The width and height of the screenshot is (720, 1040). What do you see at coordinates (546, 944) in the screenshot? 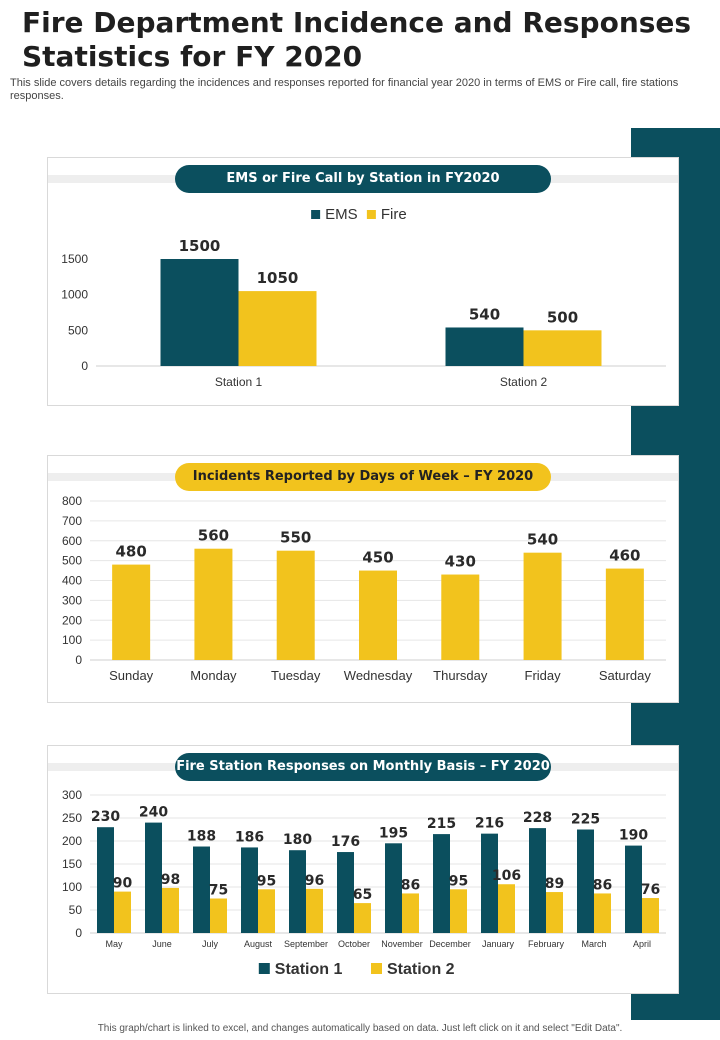
I see `x-tick-label: February` at bounding box center [546, 944].